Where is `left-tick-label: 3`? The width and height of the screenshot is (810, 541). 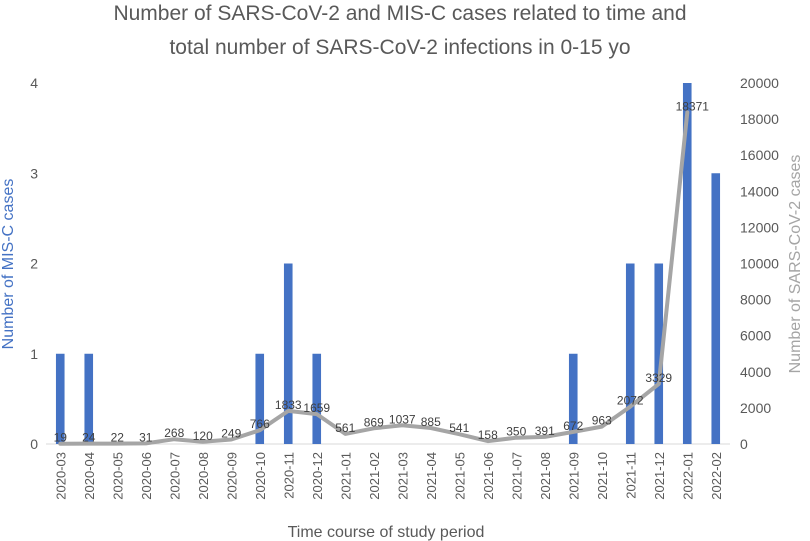
left-tick-label: 3 is located at coordinates (34, 173).